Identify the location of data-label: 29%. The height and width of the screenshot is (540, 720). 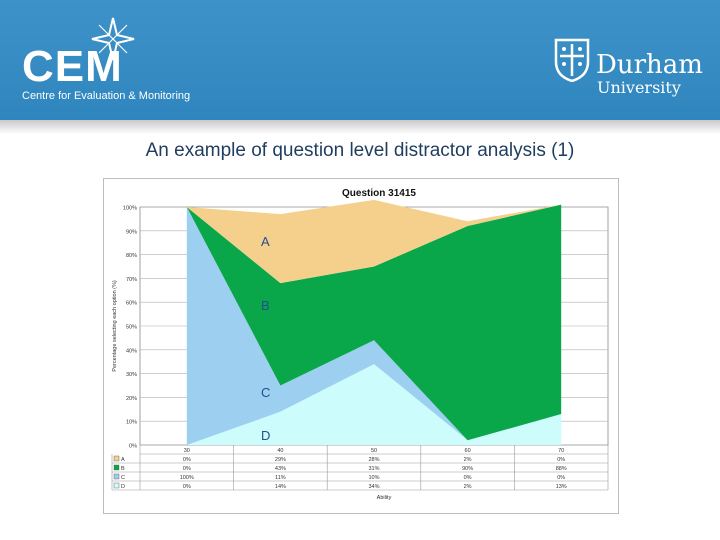
(280, 460).